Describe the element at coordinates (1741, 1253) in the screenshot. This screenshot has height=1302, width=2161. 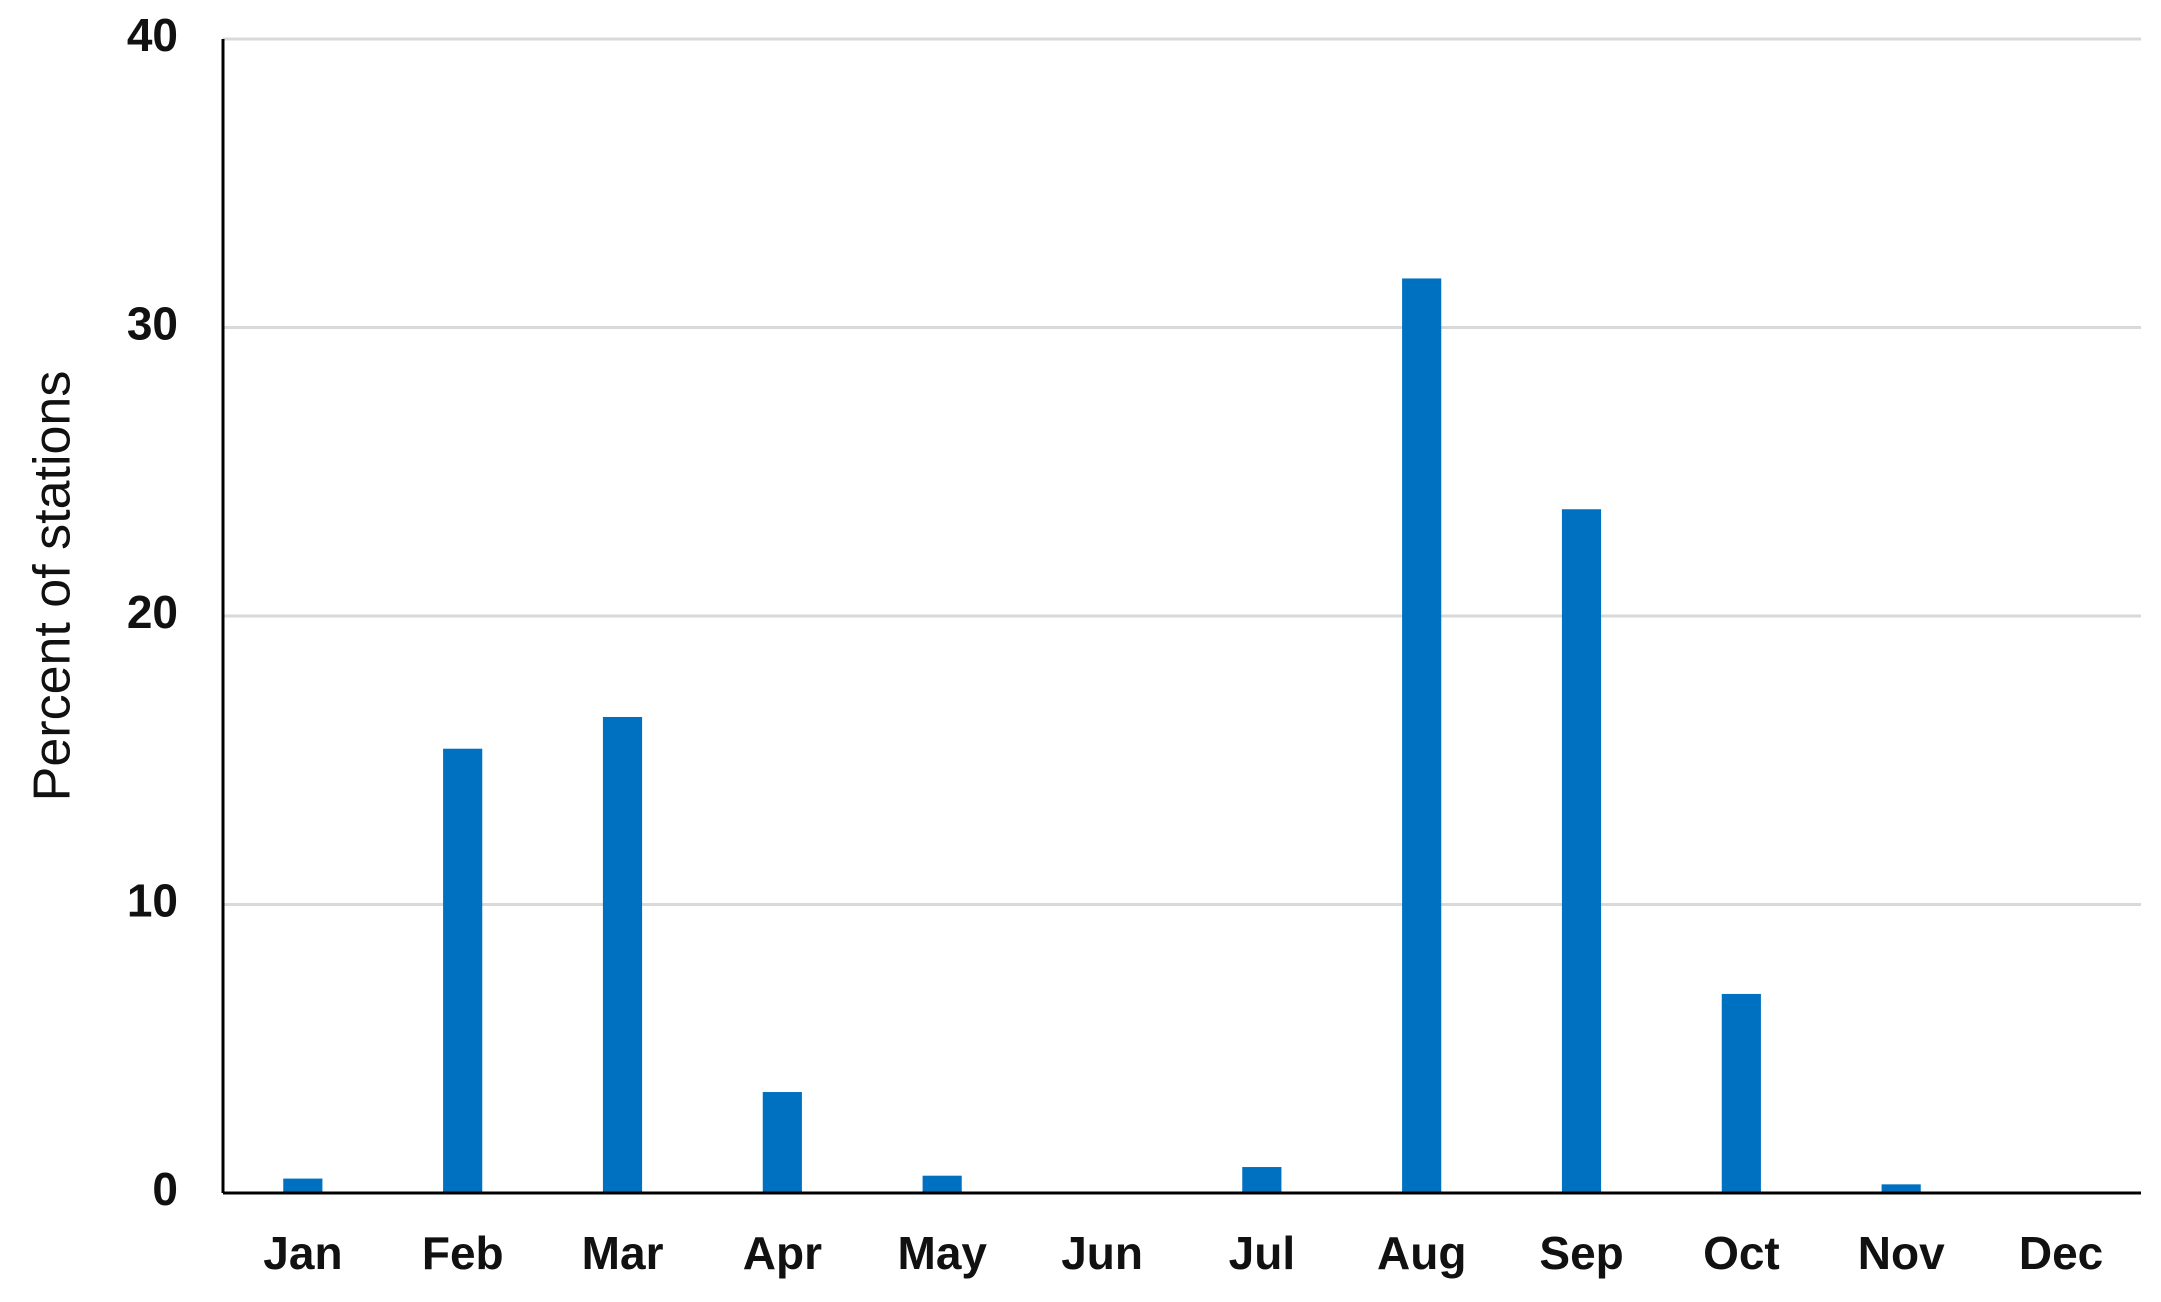
I see `x-tick-label: Oct` at that location.